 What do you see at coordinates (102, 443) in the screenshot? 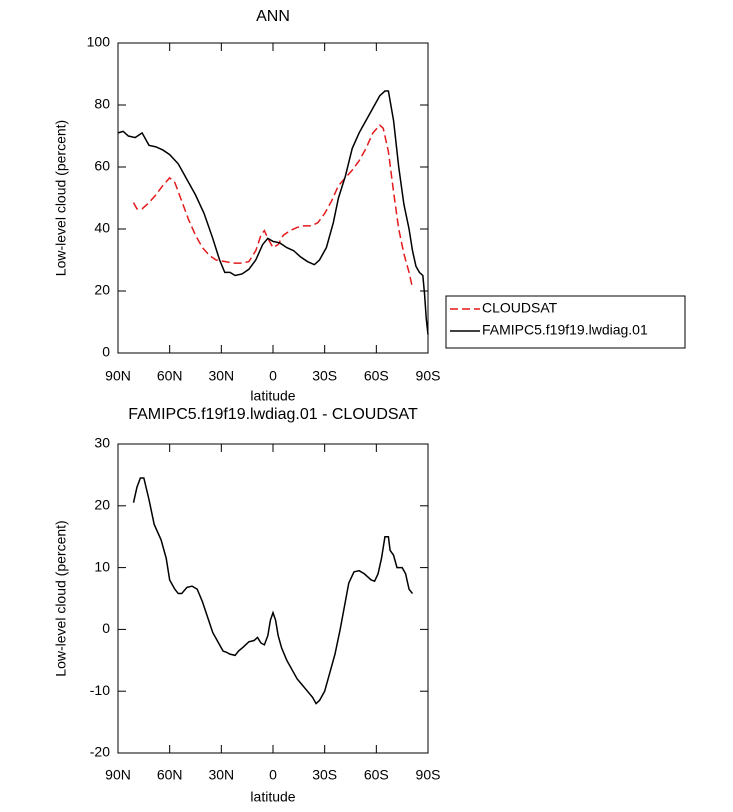
I see `y-tick-label: 30` at bounding box center [102, 443].